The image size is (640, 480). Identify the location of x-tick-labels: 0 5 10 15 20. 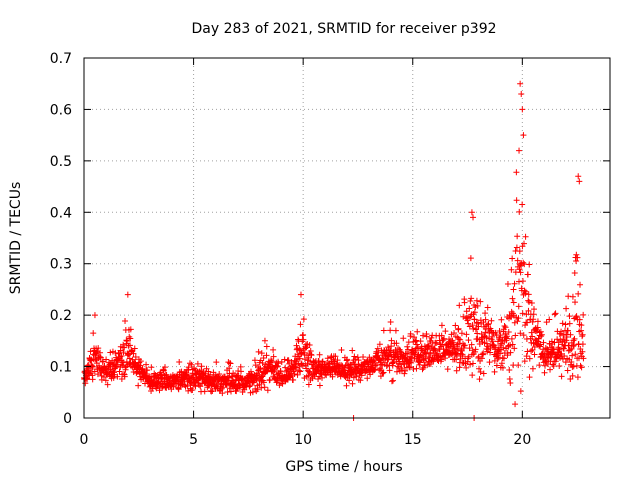
(306, 440).